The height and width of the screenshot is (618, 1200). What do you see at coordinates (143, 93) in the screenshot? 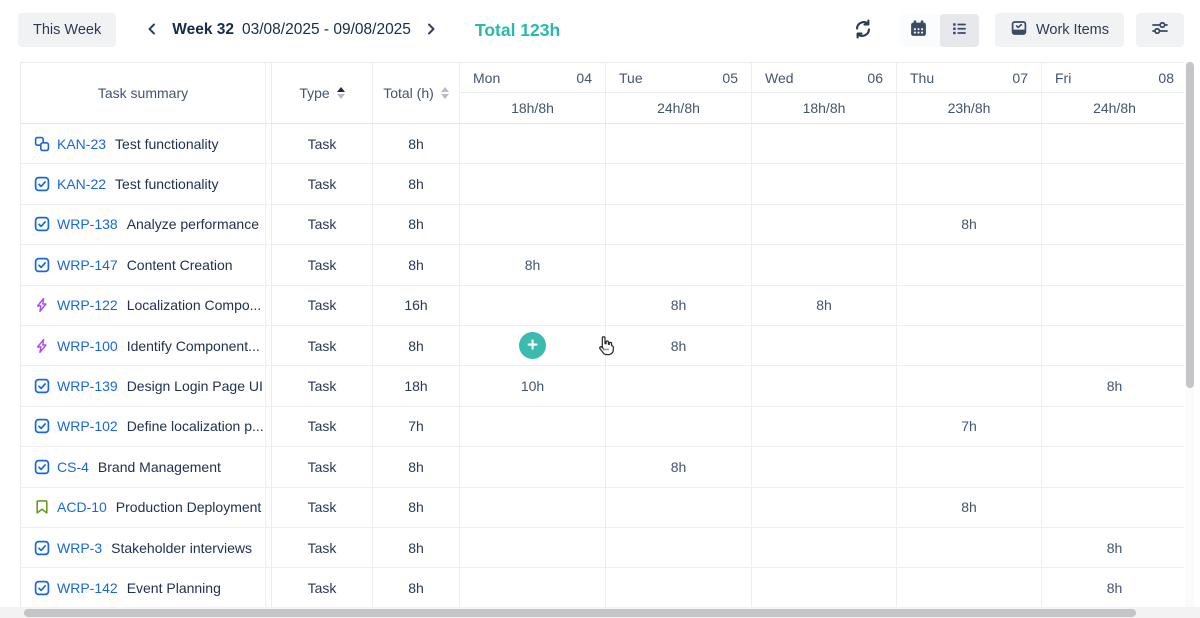
I see `column-header-task-summary: Task summary` at bounding box center [143, 93].